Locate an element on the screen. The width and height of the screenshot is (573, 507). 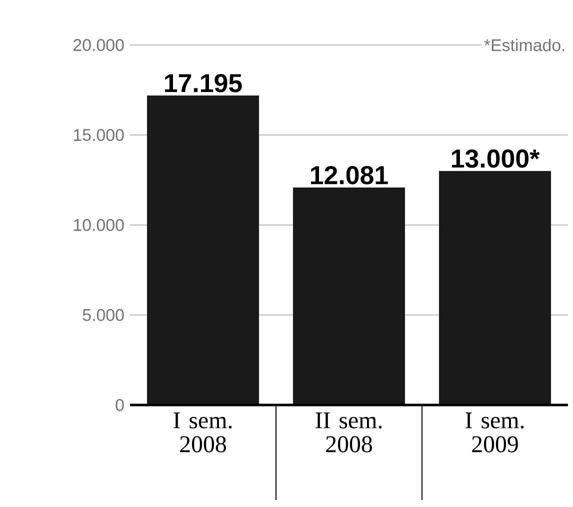
x-tick-label: II sem. 2008 is located at coordinates (349, 432).